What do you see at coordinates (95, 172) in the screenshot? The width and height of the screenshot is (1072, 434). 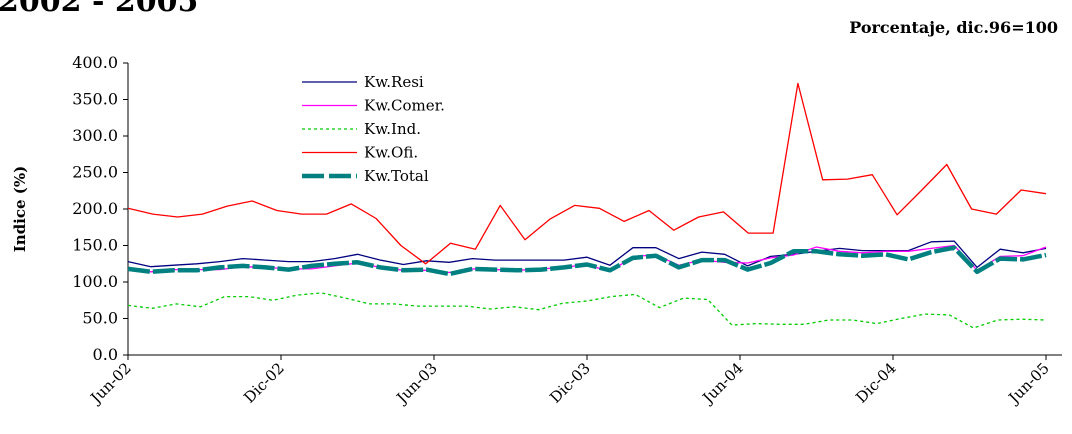 I see `y-tick-label: 250.0` at bounding box center [95, 172].